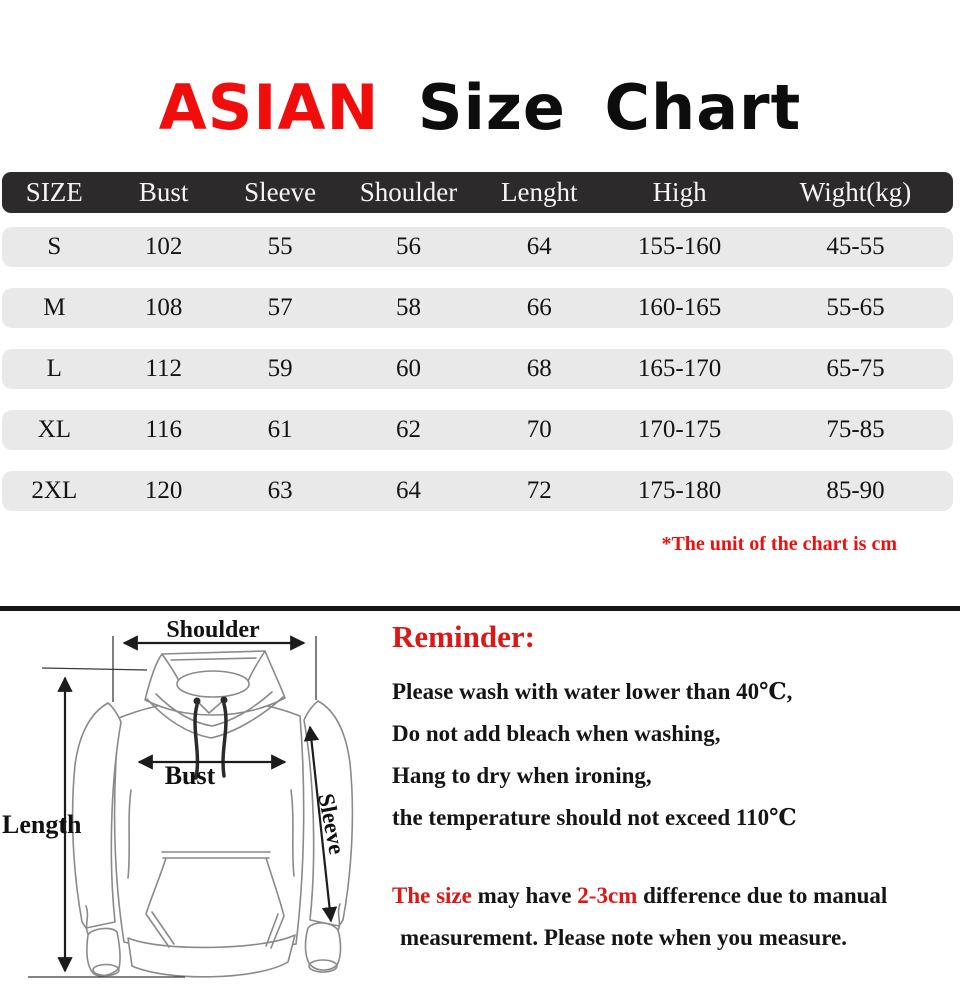 This screenshot has width=960, height=998. What do you see at coordinates (163, 307) in the screenshot?
I see `table-cell: 108` at bounding box center [163, 307].